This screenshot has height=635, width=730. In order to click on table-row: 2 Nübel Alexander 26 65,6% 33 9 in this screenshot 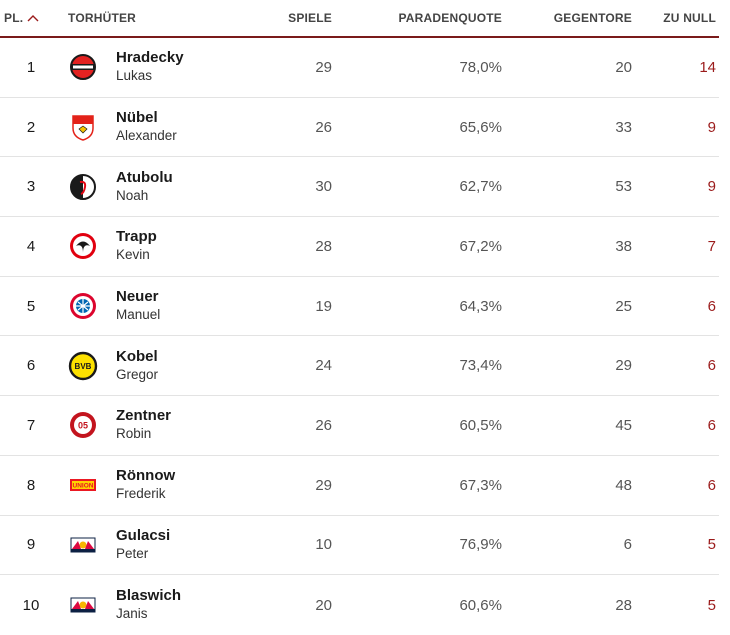, I will do `click(359, 128)`.